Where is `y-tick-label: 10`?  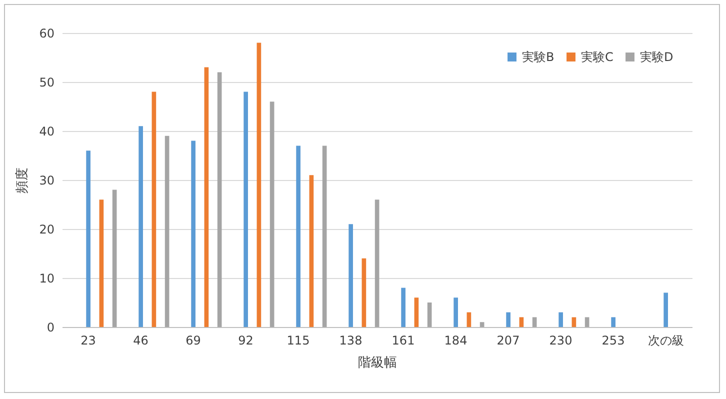 y-tick-label: 10 is located at coordinates (46, 279).